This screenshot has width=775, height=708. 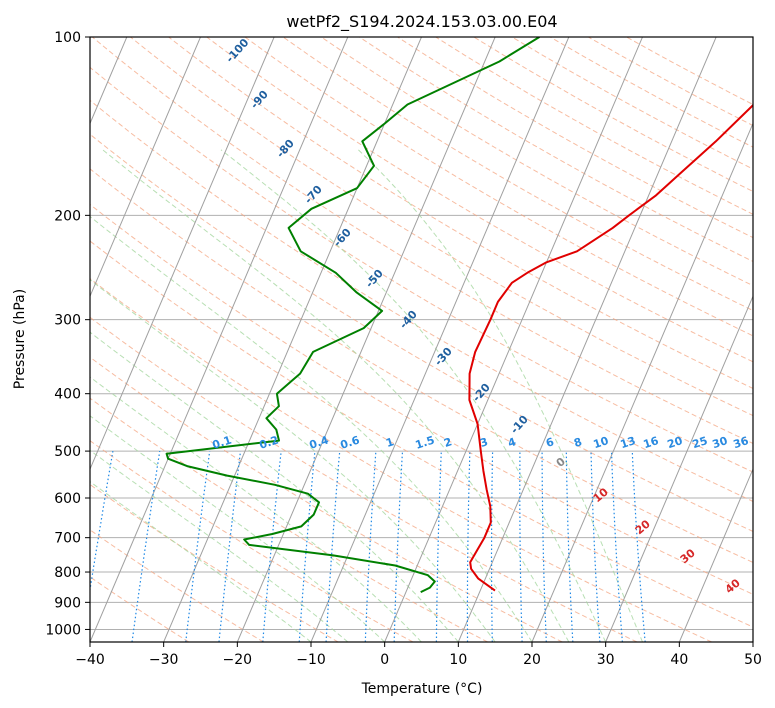 What do you see at coordinates (222, 442) in the screenshot?
I see `mixing-ratio-label: 0.1` at bounding box center [222, 442].